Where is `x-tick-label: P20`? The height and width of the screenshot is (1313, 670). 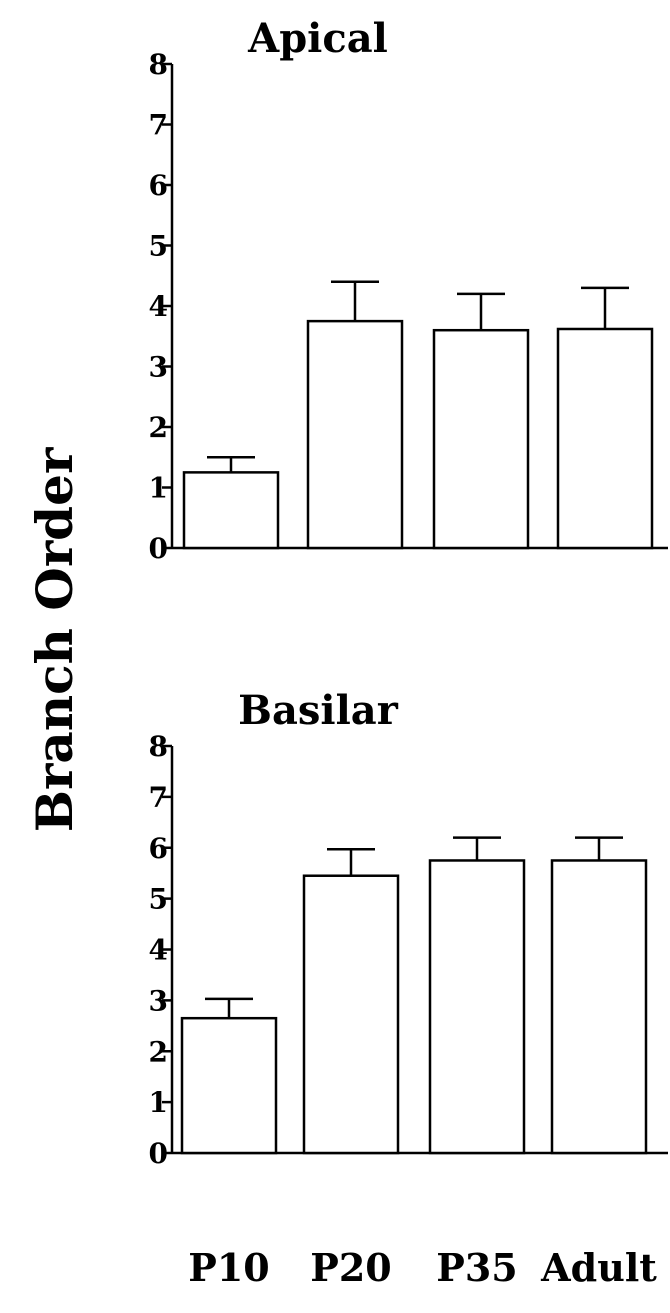 x-tick-label: P20 is located at coordinates (350, 1267).